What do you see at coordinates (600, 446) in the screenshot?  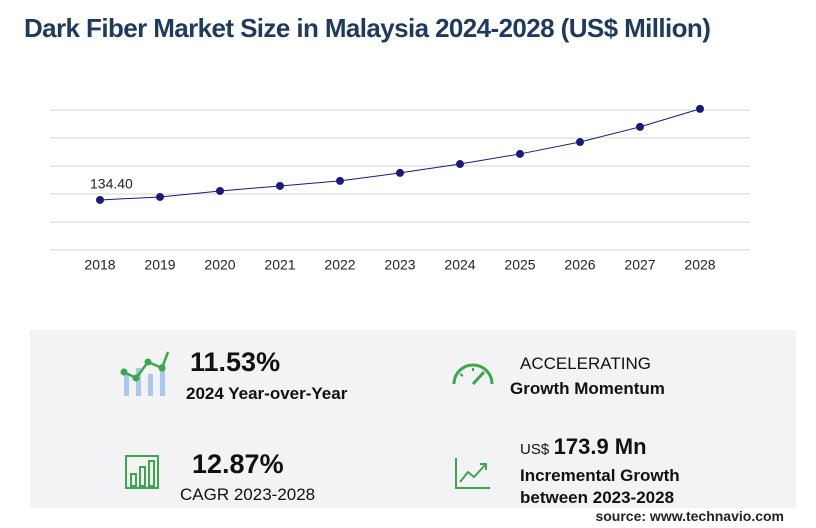 I see `kpi-value: 173.9 Mn` at bounding box center [600, 446].